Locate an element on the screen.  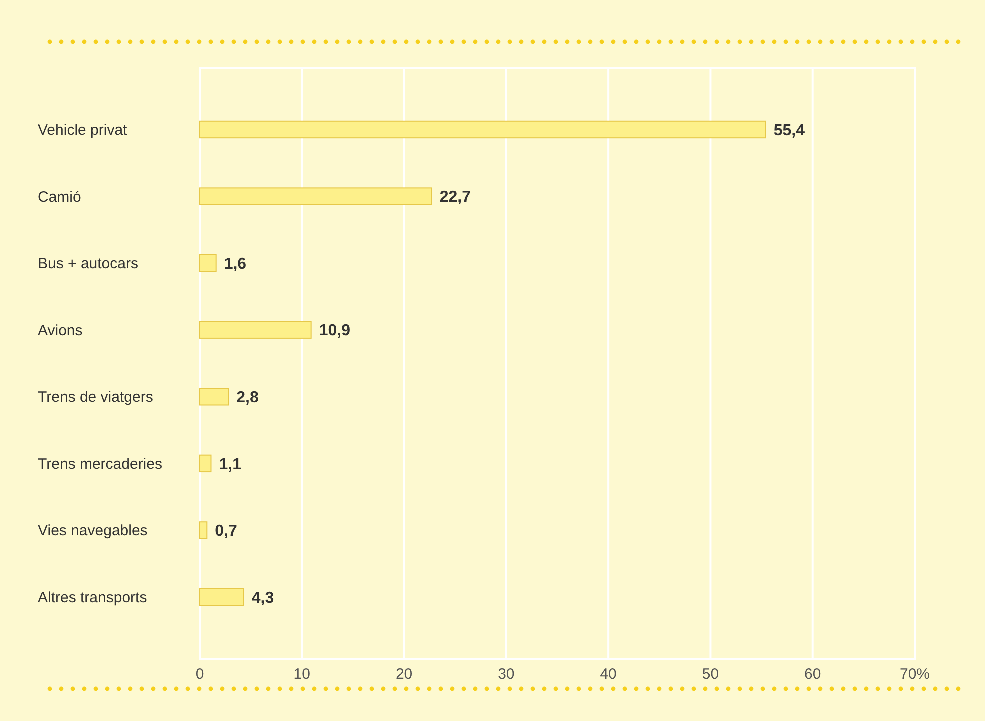
y-tick-label: Bus + autocars is located at coordinates (88, 264).